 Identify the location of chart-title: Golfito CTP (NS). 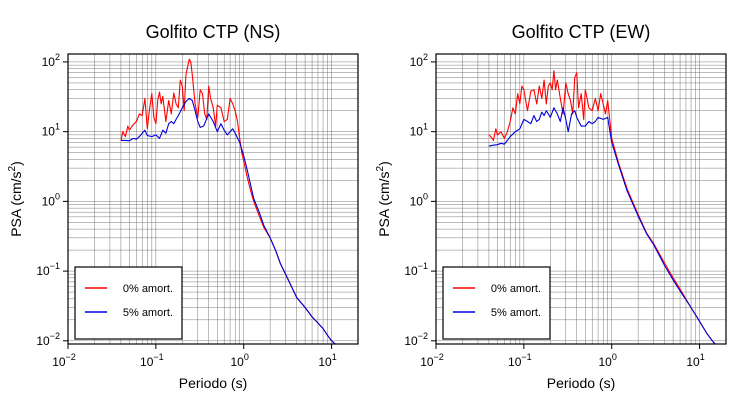
(213, 32).